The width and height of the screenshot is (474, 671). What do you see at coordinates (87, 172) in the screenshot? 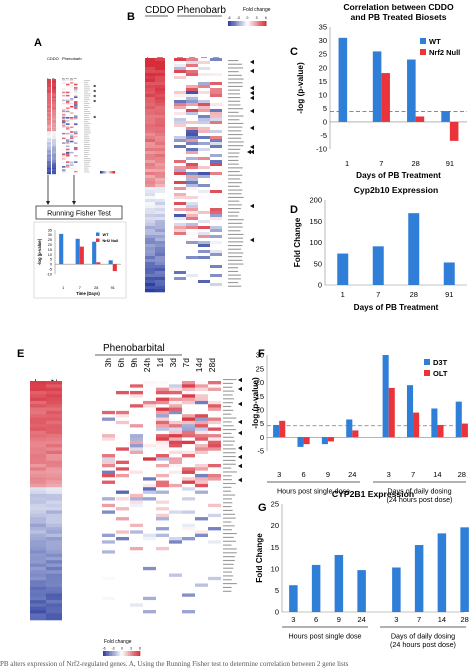
I see `panel-a-gene-label-mark` at bounding box center [87, 172].